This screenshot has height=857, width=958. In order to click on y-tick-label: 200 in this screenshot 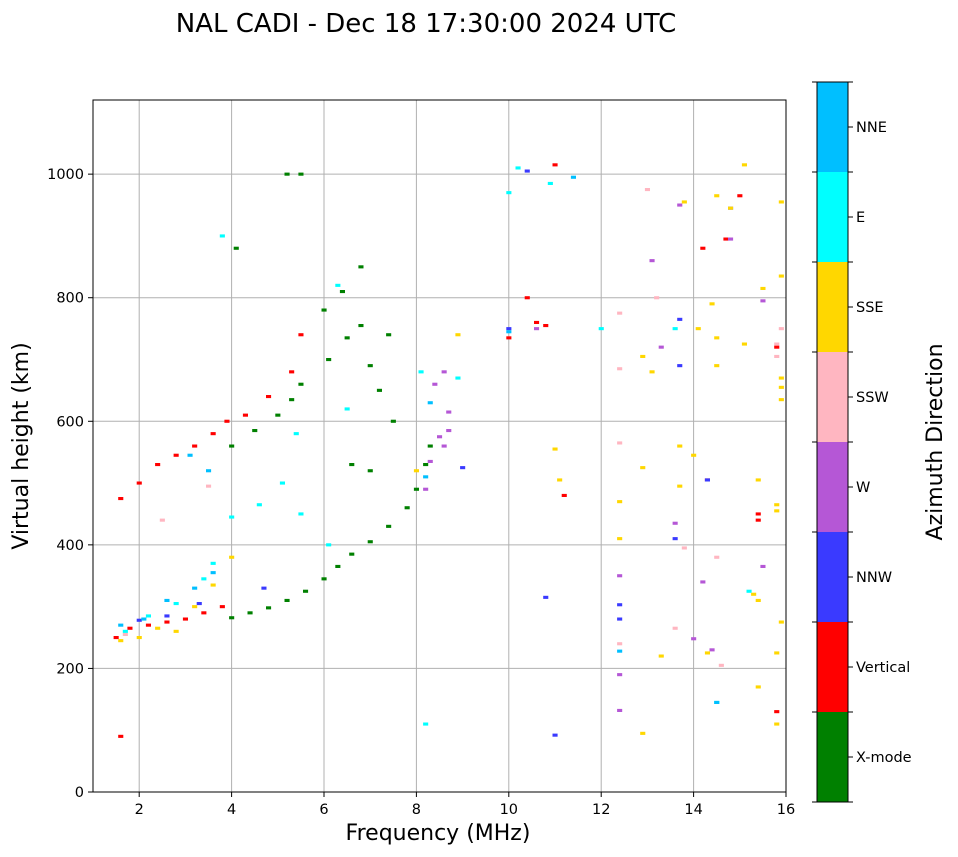, I will do `click(70, 669)`.